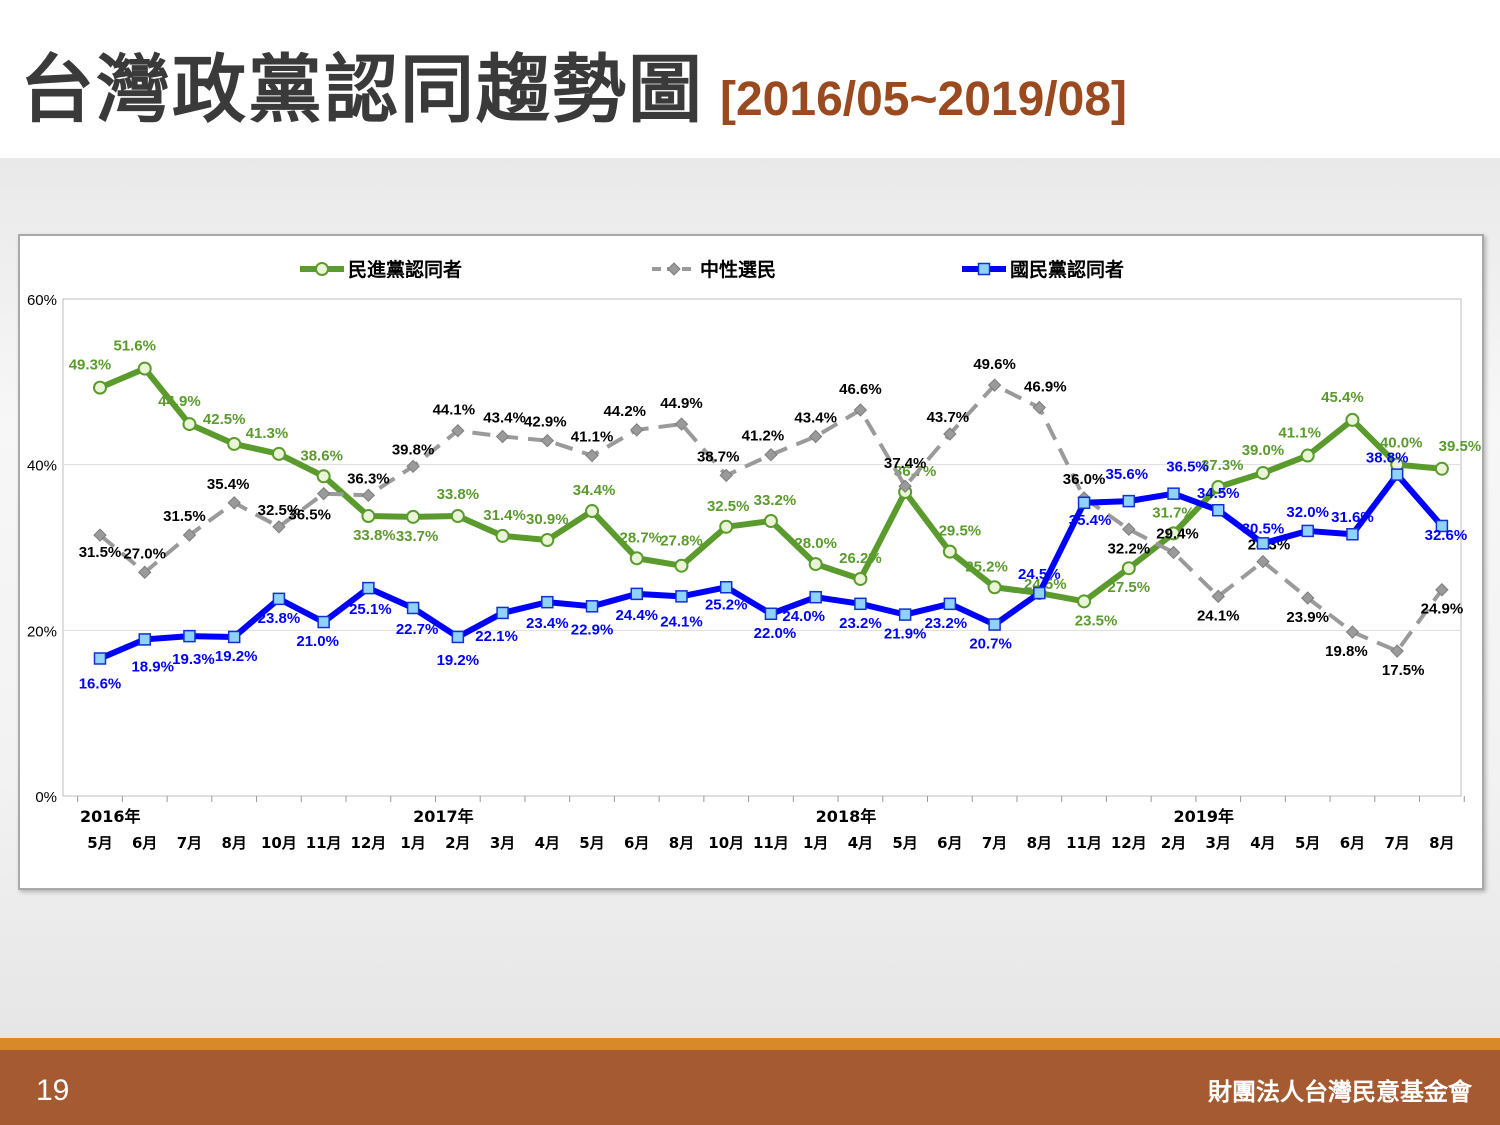  Describe the element at coordinates (1299, 433) in the screenshot. I see `data-label: 41.1%` at that location.